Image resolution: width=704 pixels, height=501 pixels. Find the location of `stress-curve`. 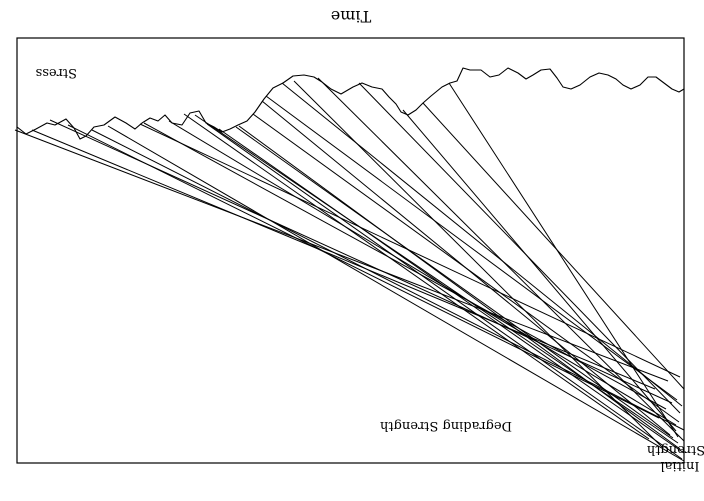

stress-curve is located at coordinates (350, 103).